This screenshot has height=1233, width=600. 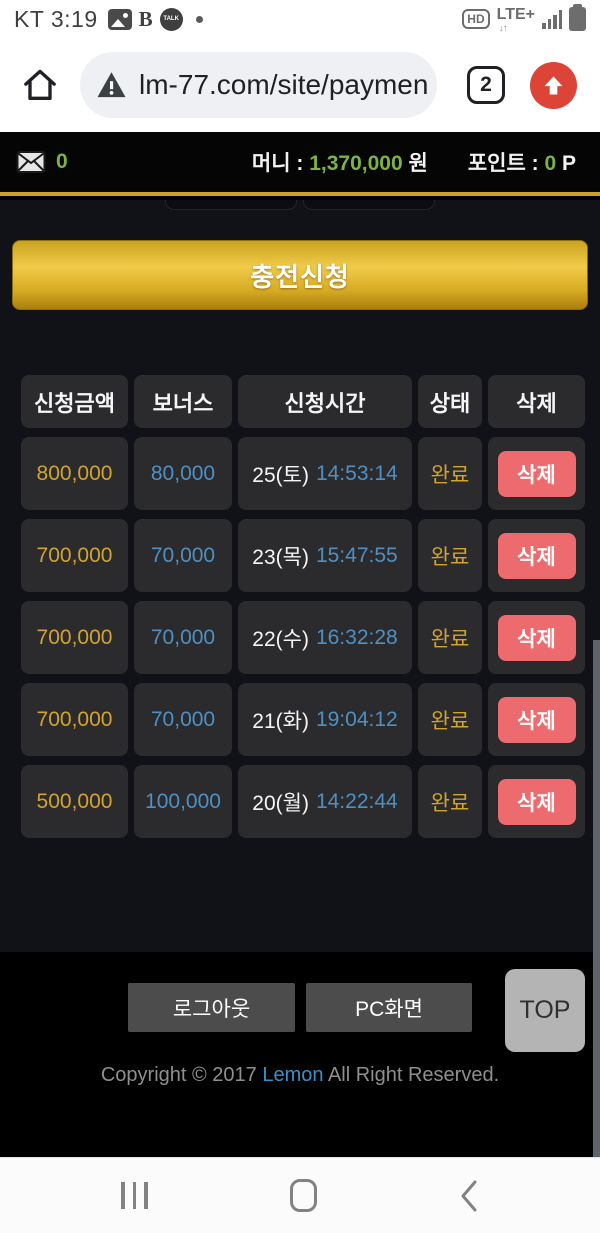 What do you see at coordinates (280, 803) in the screenshot?
I see `date-label: 20(월)` at bounding box center [280, 803].